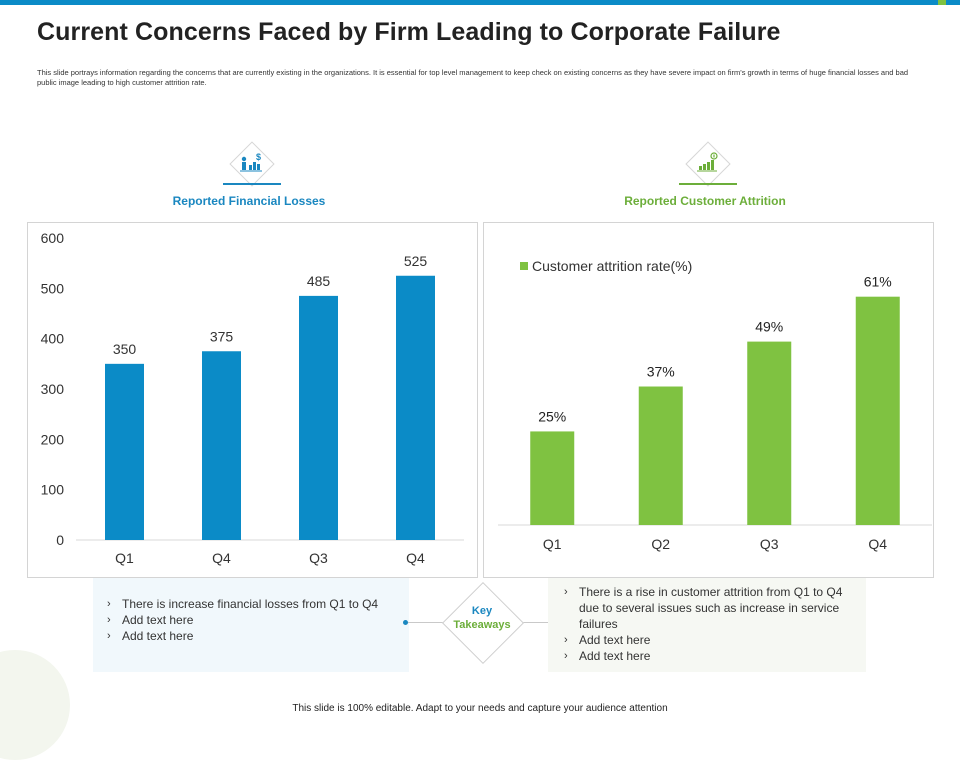  I want to click on x-tick-label: Q2, so click(660, 544).